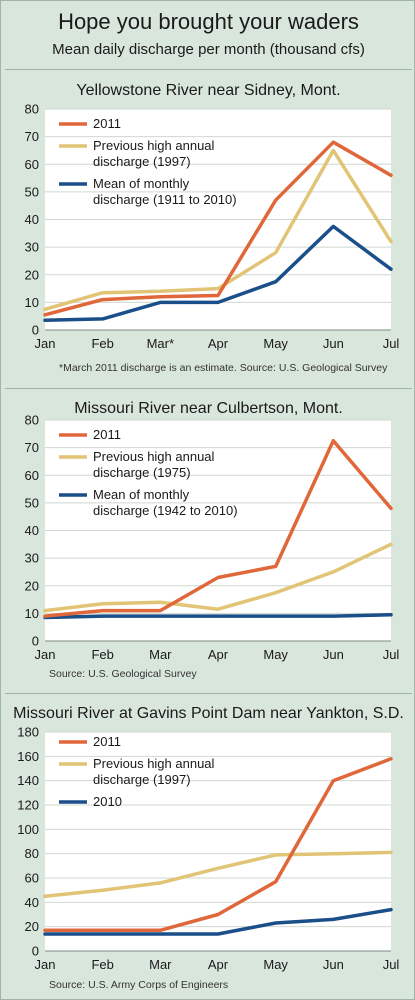 Image resolution: width=415 pixels, height=1000 pixels. Describe the element at coordinates (165, 510) in the screenshot. I see `legend-label: discharge (1942 to 2010)` at that location.